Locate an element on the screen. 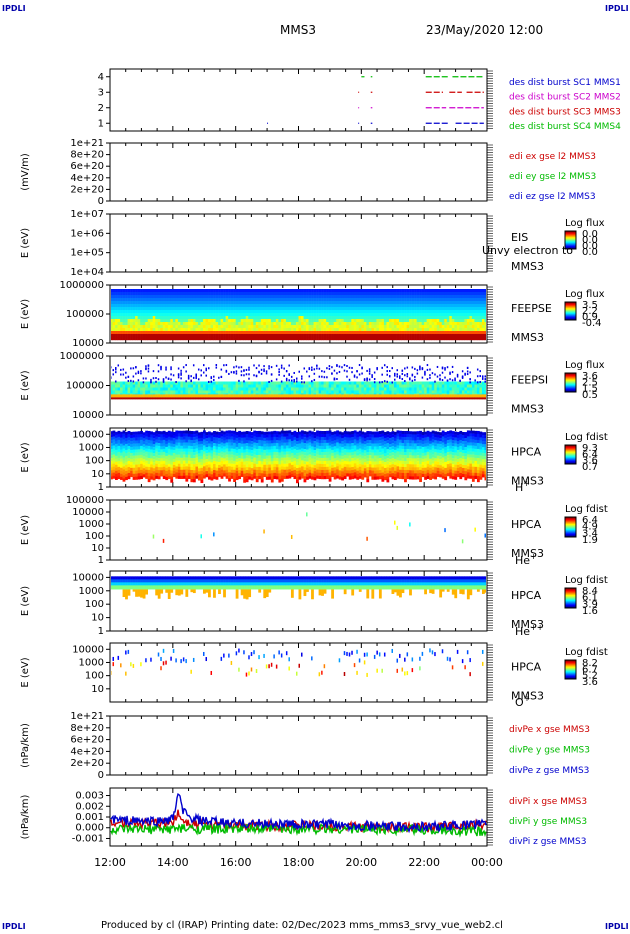 The width and height of the screenshot is (630, 934). y-tick-label: 8e+20 is located at coordinates (87, 155).